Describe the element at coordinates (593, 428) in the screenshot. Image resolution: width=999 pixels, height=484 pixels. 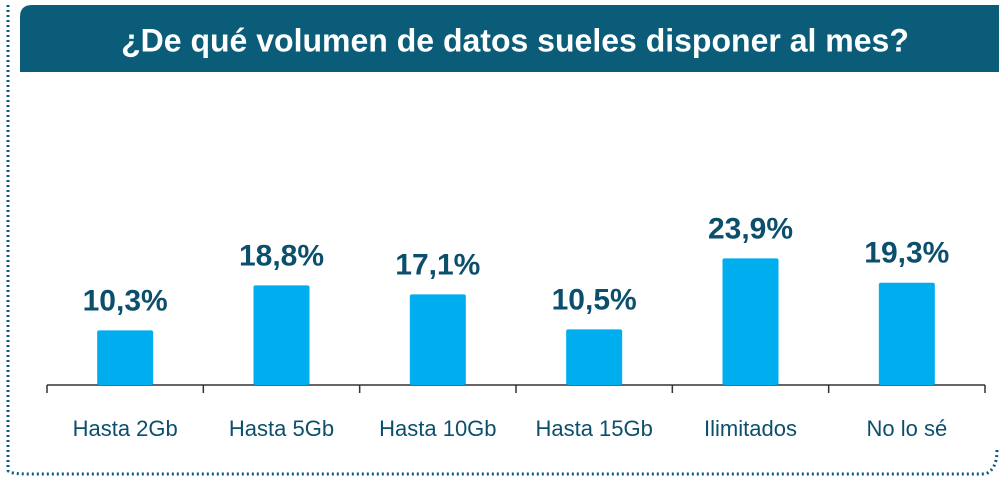
I see `x-tick-label: Hasta 15Gb` at that location.